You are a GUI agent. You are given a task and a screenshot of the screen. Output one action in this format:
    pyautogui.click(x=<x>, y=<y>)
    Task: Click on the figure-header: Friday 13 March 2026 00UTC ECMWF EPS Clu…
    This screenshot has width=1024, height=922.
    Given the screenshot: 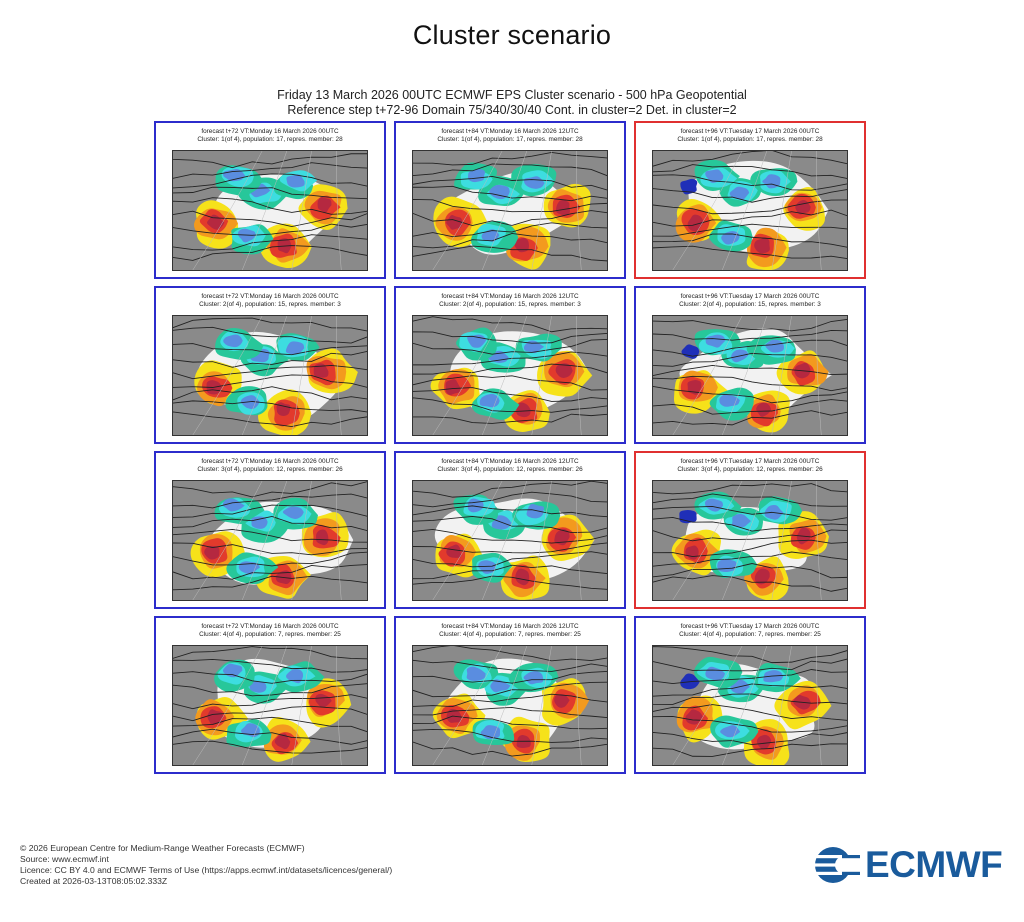 What is the action you would take?
    pyautogui.click(x=512, y=103)
    